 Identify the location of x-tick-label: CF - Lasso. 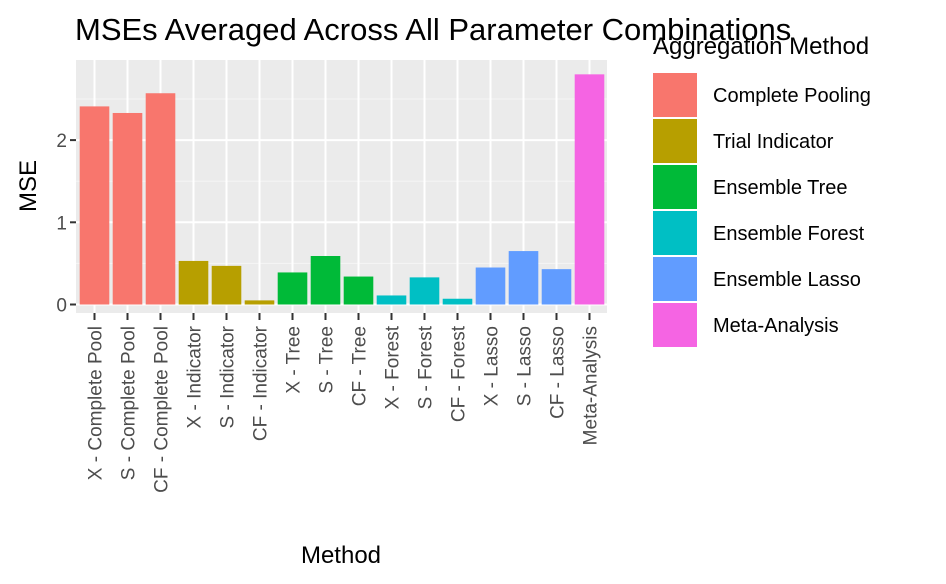
(558, 372).